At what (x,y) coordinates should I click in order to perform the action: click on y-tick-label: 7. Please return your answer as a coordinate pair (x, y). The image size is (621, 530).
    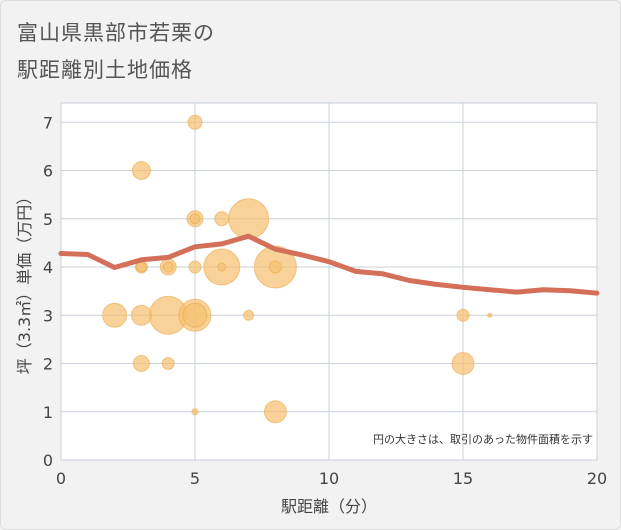
    Looking at the image, I should click on (48, 122).